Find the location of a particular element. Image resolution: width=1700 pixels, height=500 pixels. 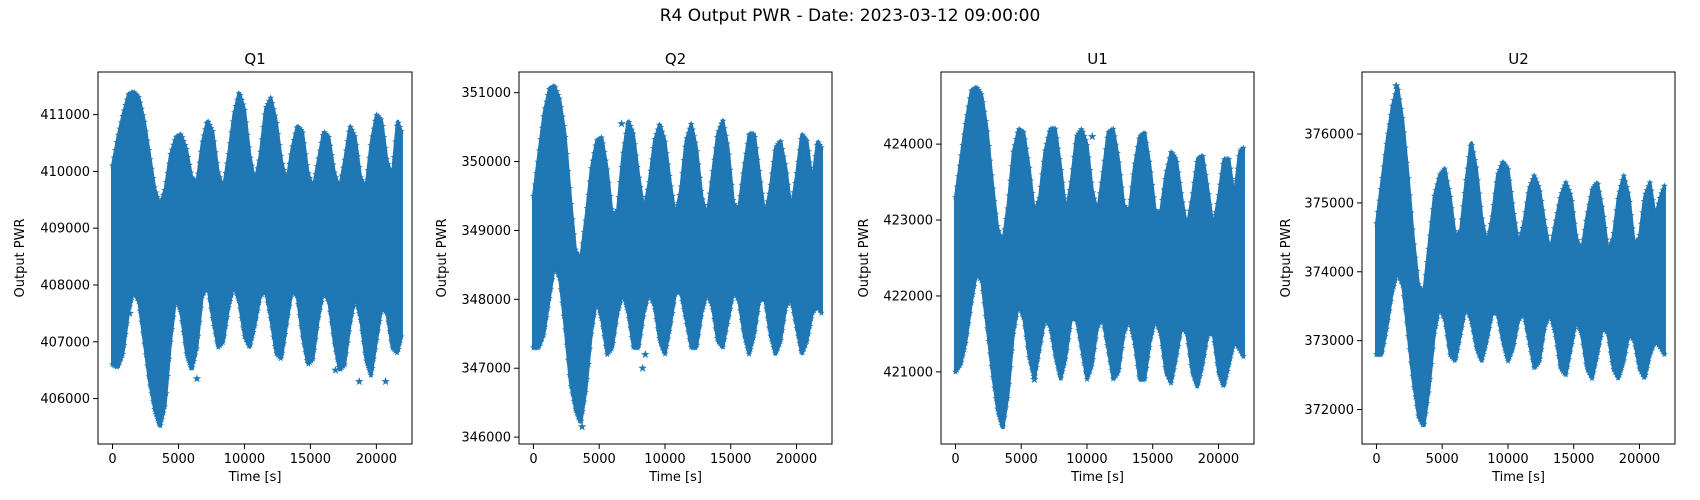

x-tick-label: 15000 is located at coordinates (1152, 459).